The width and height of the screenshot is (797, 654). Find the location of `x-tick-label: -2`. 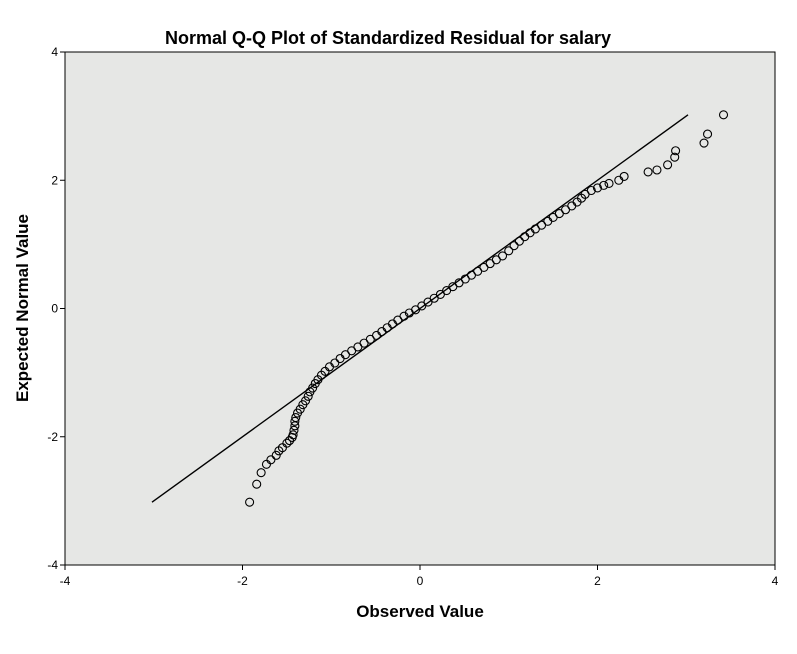

x-tick-label: -2 is located at coordinates (242, 581).